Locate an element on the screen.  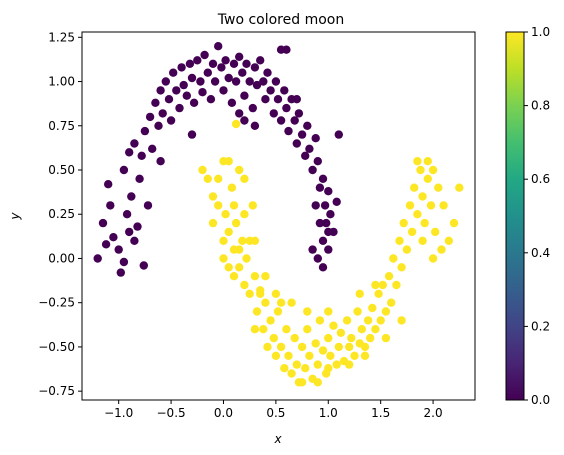
y-tick-label: 0.25 is located at coordinates (61, 214).